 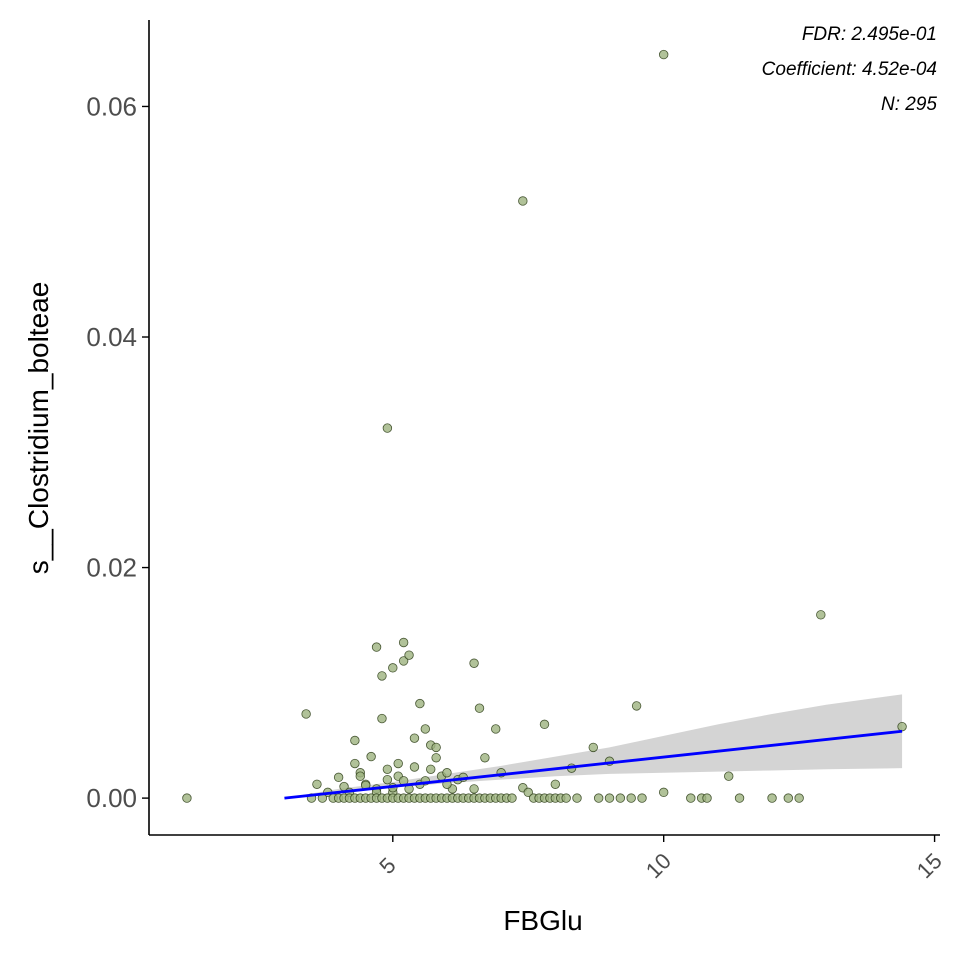 What do you see at coordinates (849, 69) in the screenshot?
I see `coefficient-annotation: Coefficient: 4.52e-04` at bounding box center [849, 69].